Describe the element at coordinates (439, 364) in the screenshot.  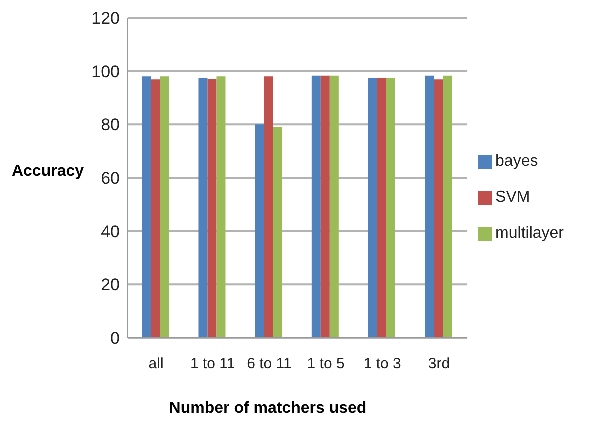
I see `x-tick-label: 3rd` at that location.